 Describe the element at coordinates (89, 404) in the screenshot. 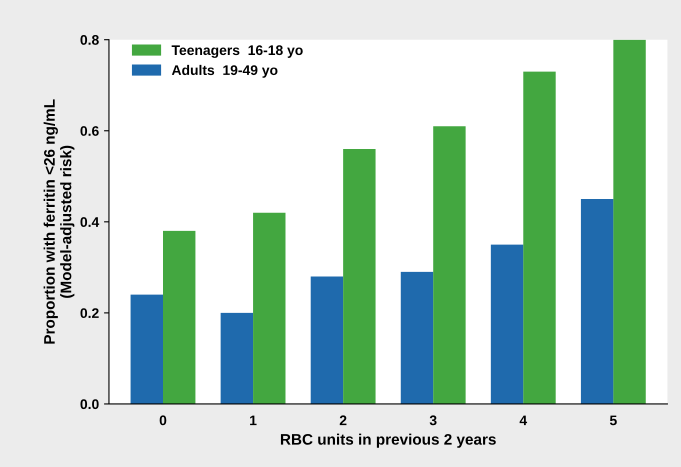

I see `y-tick-label: 0.0` at that location.